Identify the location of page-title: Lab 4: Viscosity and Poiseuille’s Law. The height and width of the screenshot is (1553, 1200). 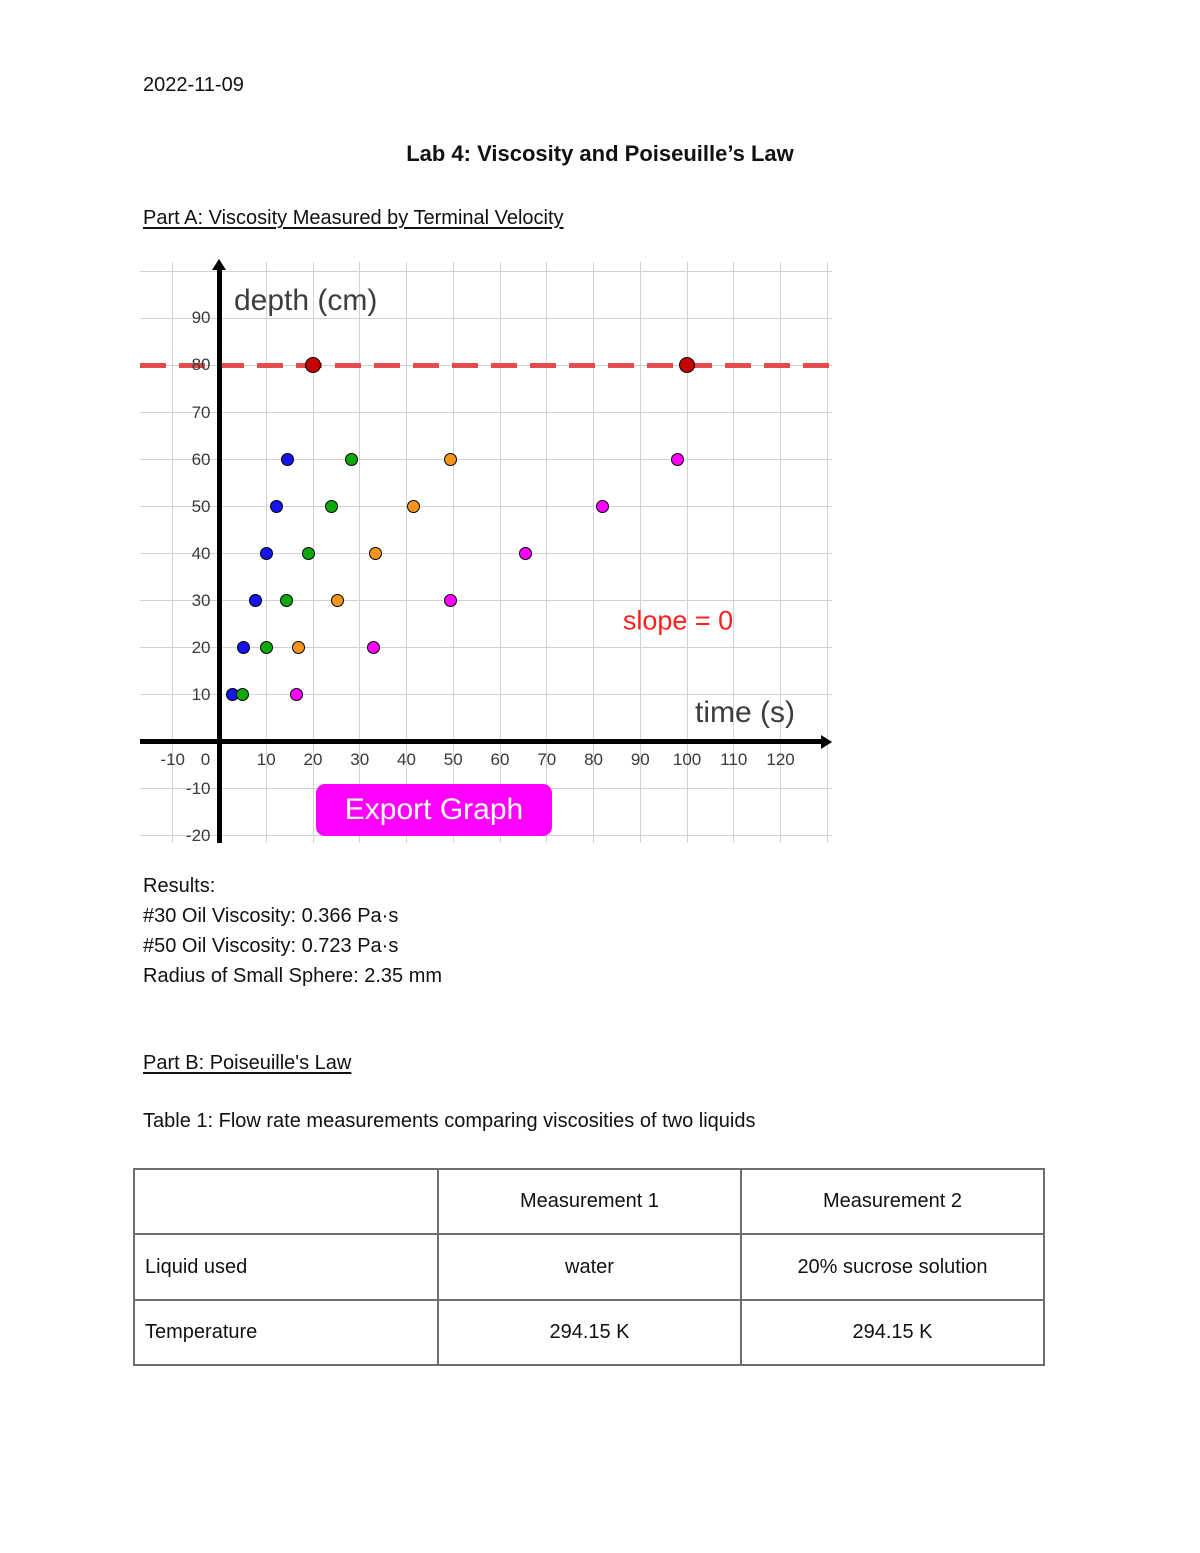
(600, 153).